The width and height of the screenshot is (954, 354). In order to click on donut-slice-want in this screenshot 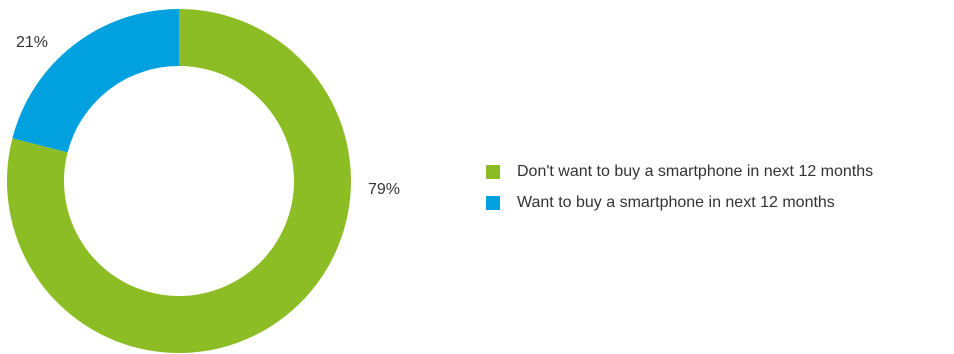, I will do `click(95, 81)`.